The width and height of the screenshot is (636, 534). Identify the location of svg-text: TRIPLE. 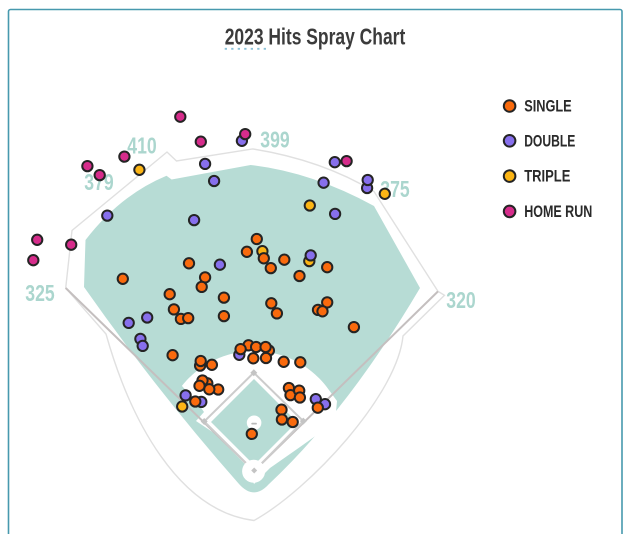
(547, 177).